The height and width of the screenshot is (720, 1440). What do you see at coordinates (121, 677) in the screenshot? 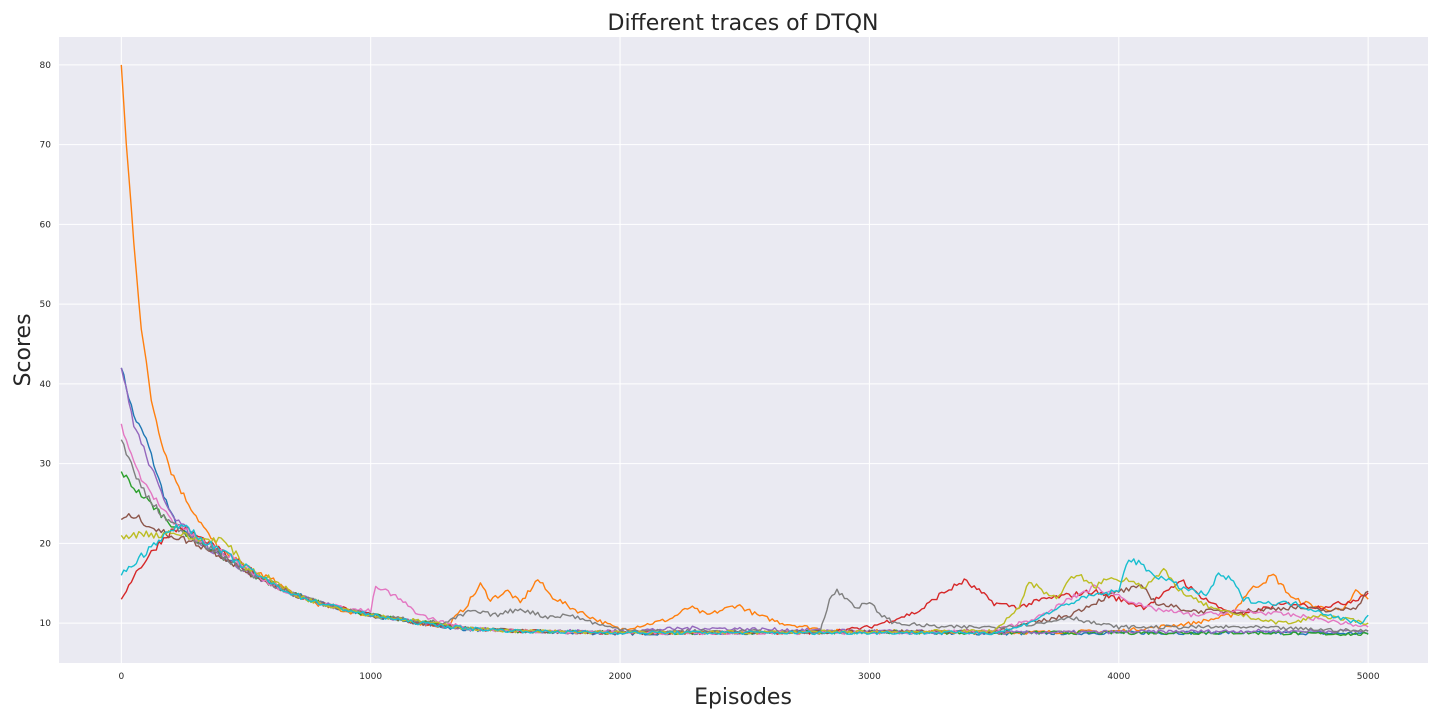
I see `x-tick-label: 0` at bounding box center [121, 677].